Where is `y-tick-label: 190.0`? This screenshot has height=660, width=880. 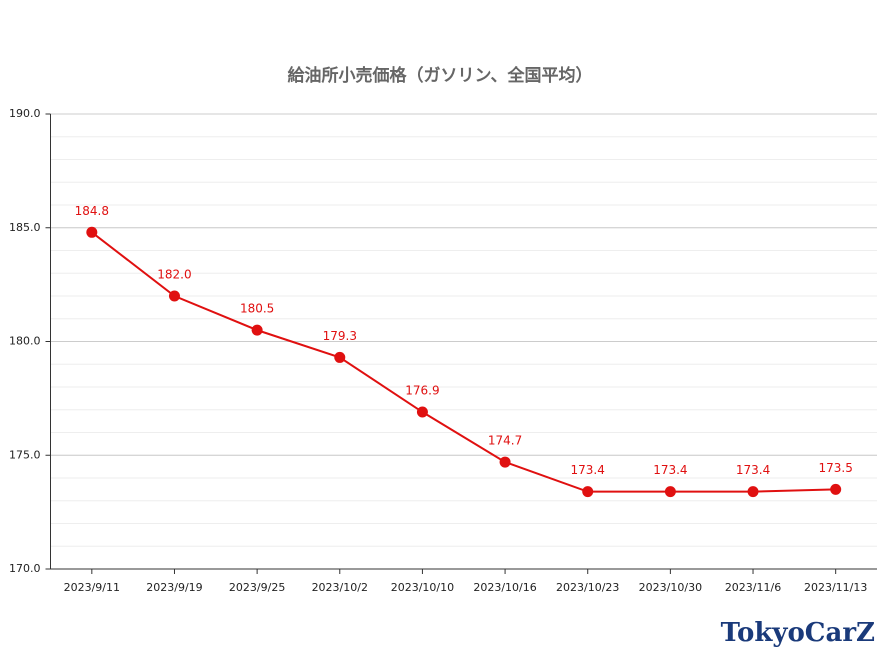 y-tick-label: 190.0 is located at coordinates (25, 113).